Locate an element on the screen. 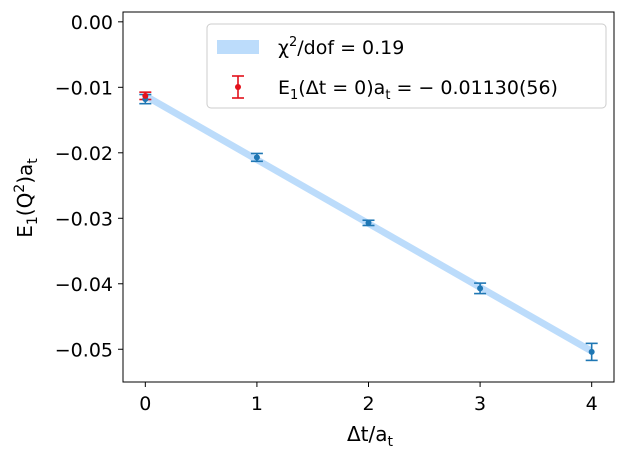 Image resolution: width=628 pixels, height=455 pixels. y-axis-label-main: E is located at coordinates (25, 231).